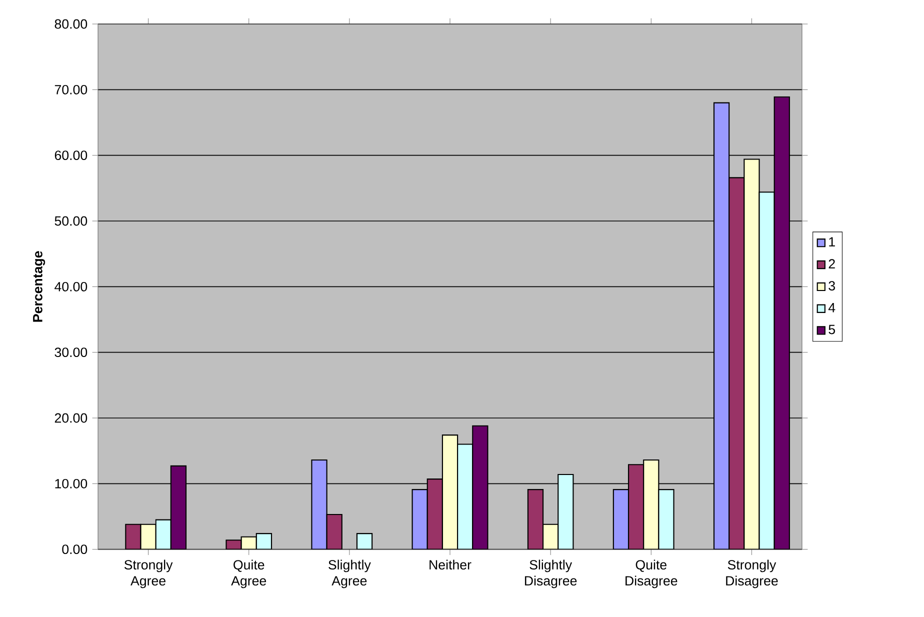  What do you see at coordinates (148, 574) in the screenshot?
I see `x-tick-label: Strongly Agree` at bounding box center [148, 574].